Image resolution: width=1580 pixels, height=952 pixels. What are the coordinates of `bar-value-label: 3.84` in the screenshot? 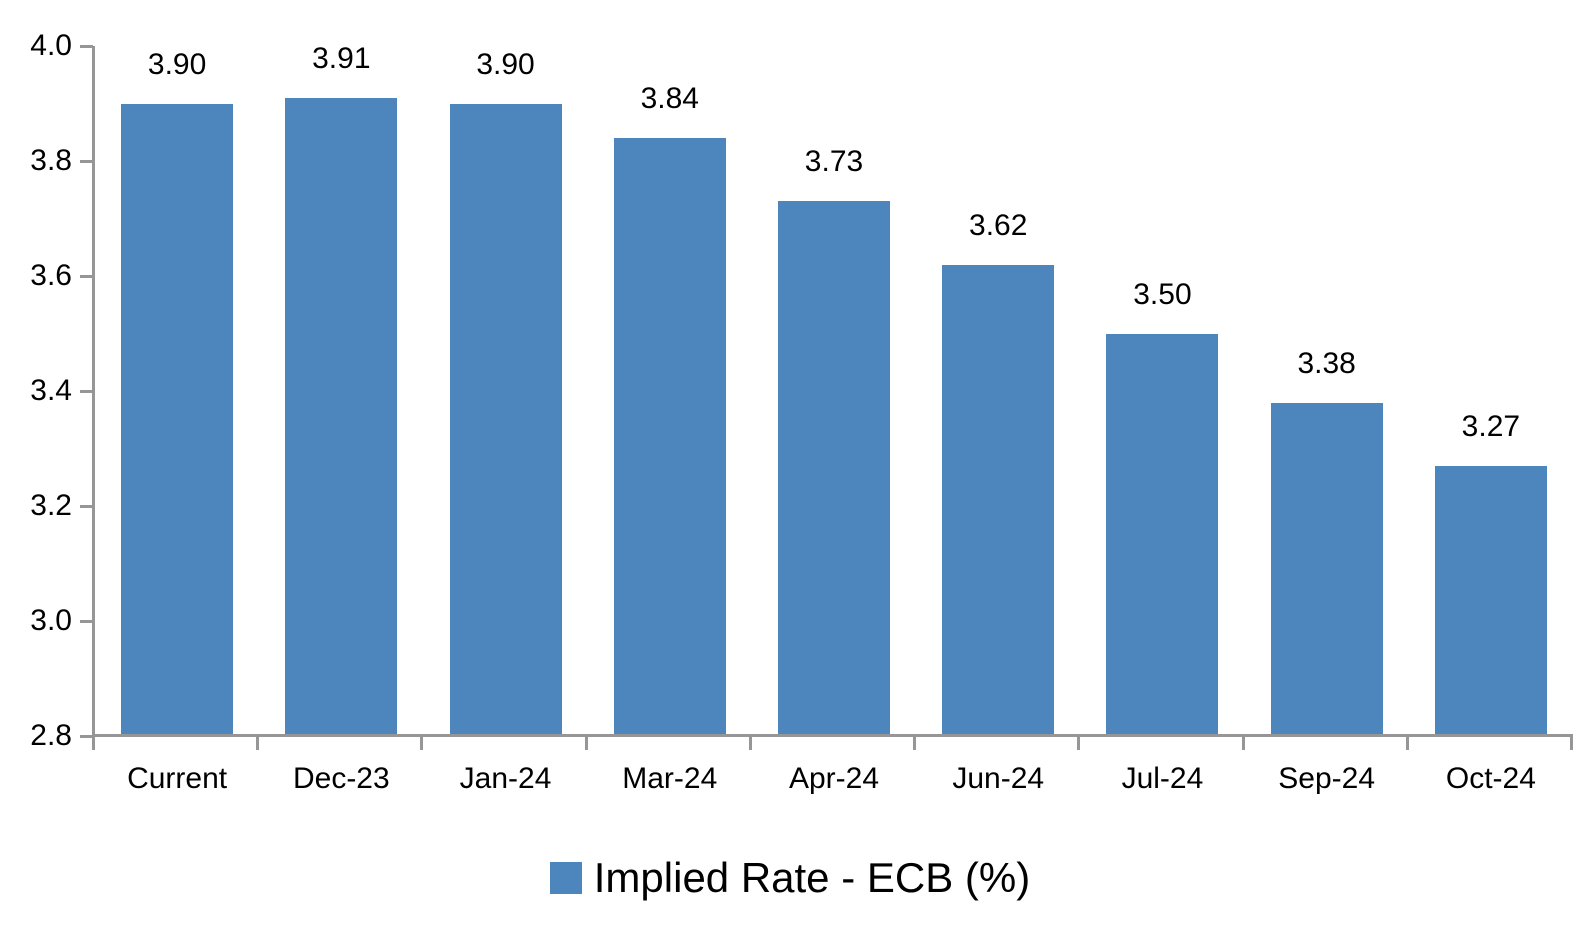 It's located at (669, 98).